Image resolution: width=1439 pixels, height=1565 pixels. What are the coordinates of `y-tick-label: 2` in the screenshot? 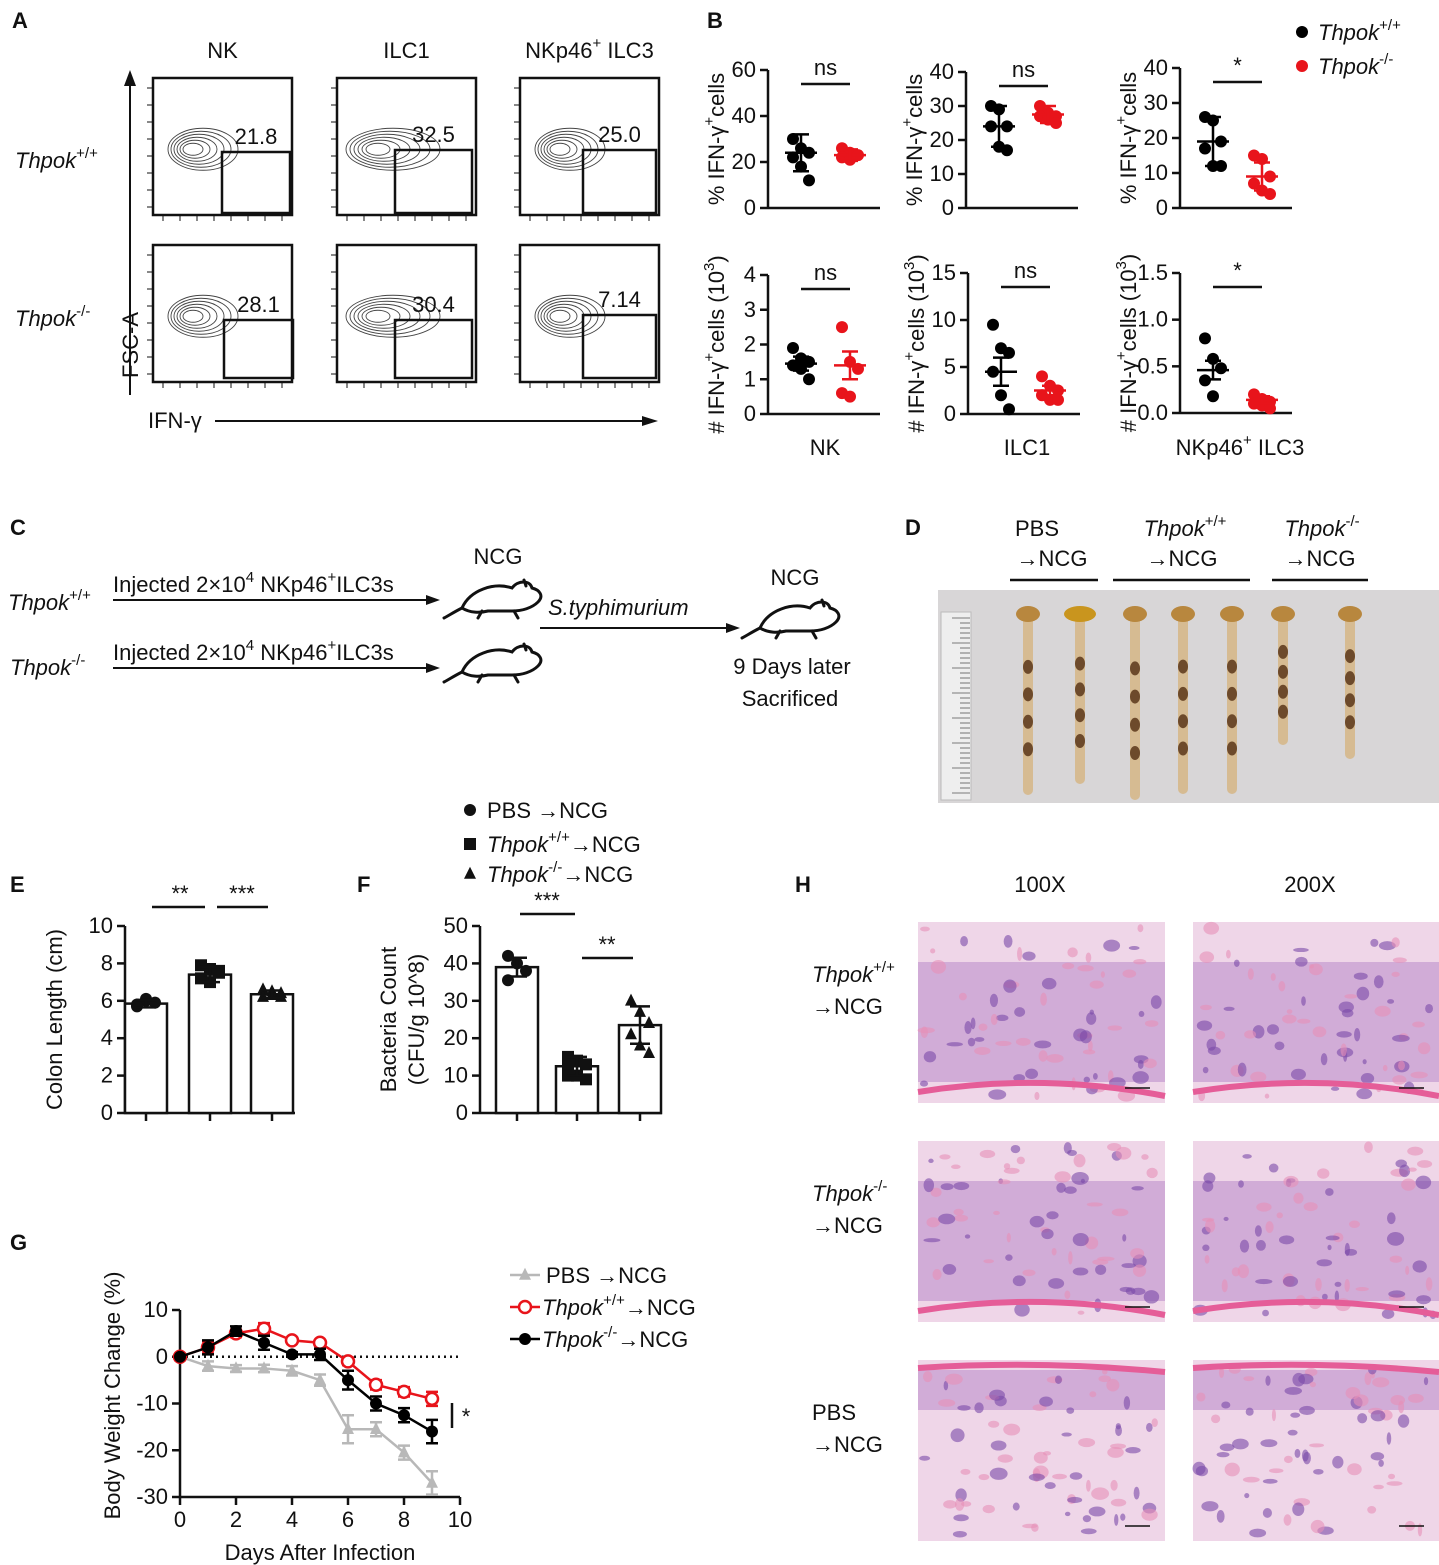 It's located at (750, 344).